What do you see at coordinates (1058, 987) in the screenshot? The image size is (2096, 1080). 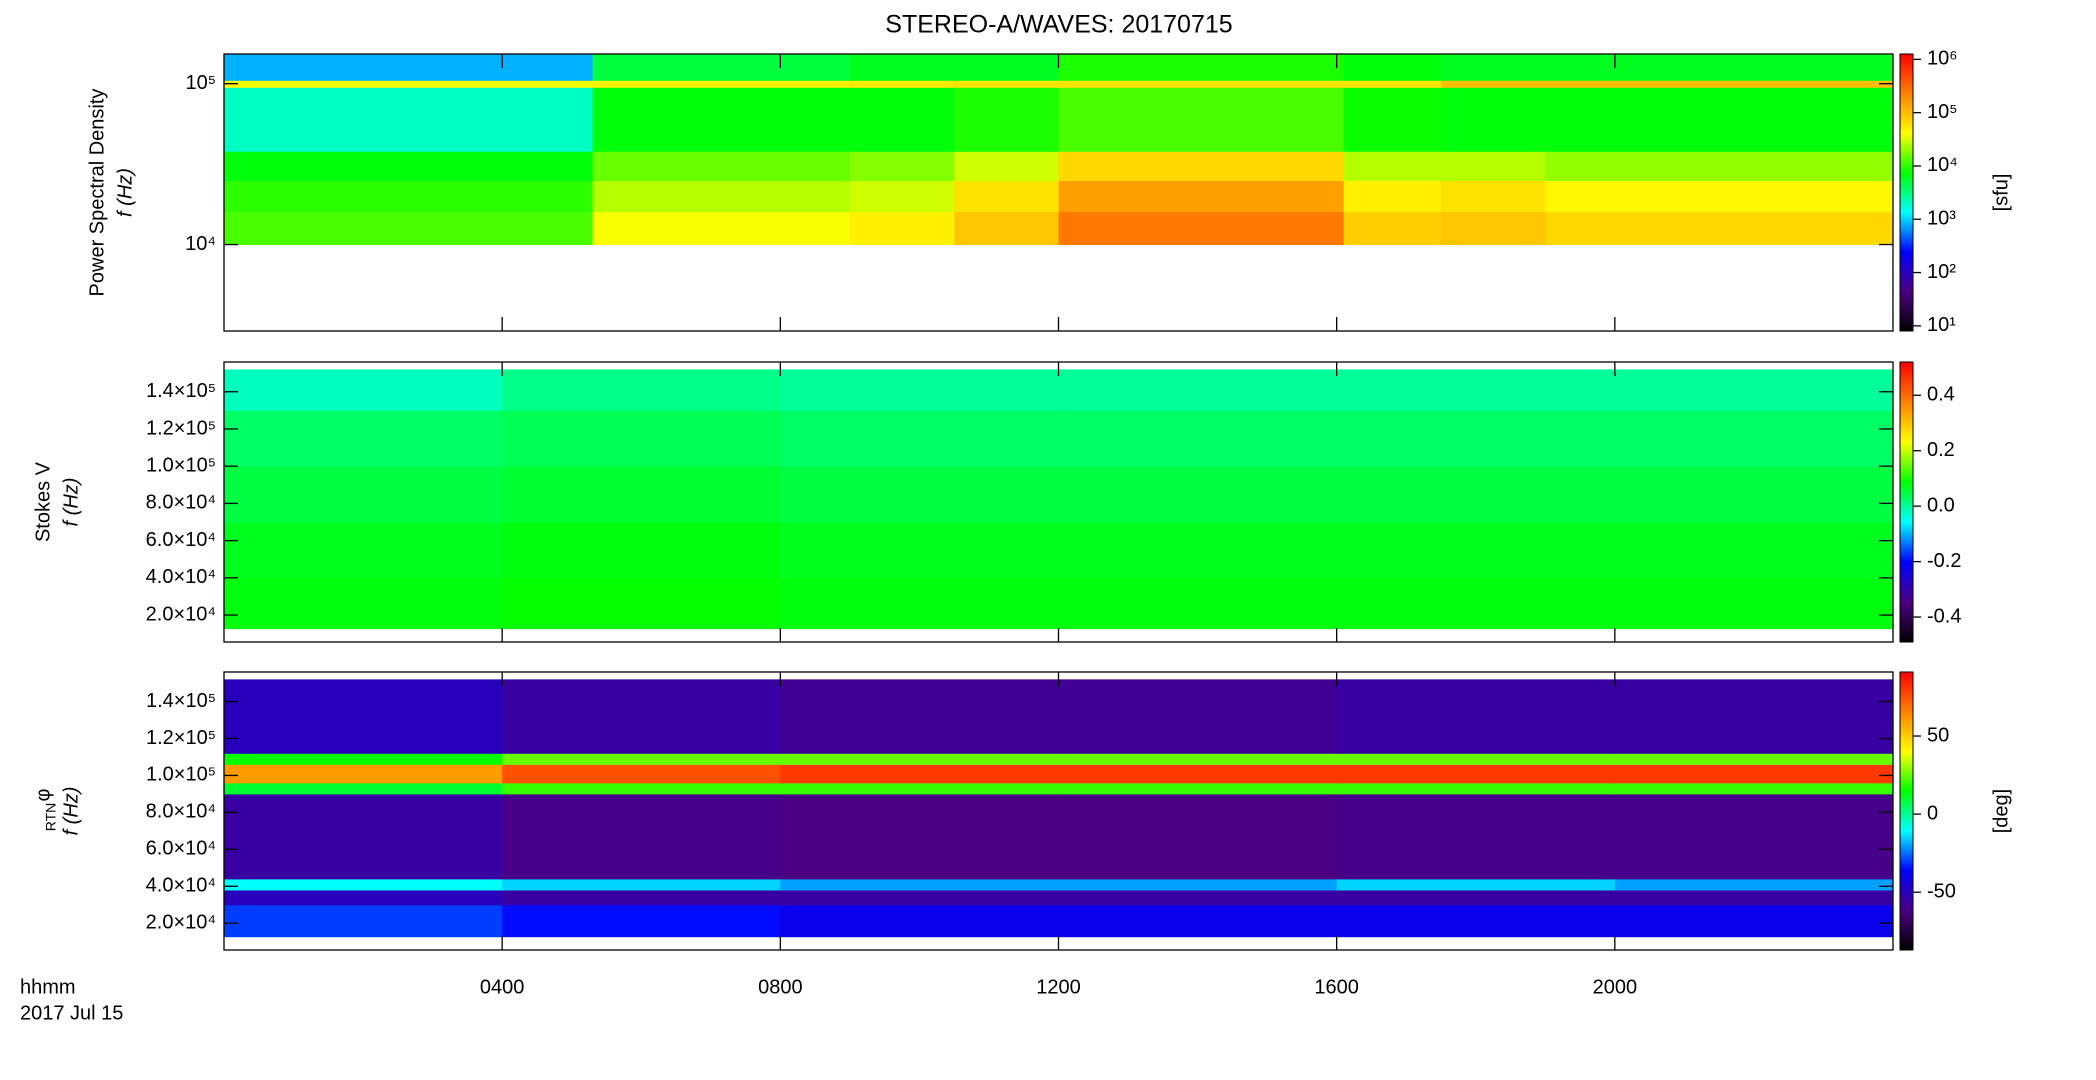 I see `x-tick-label: 1200` at bounding box center [1058, 987].